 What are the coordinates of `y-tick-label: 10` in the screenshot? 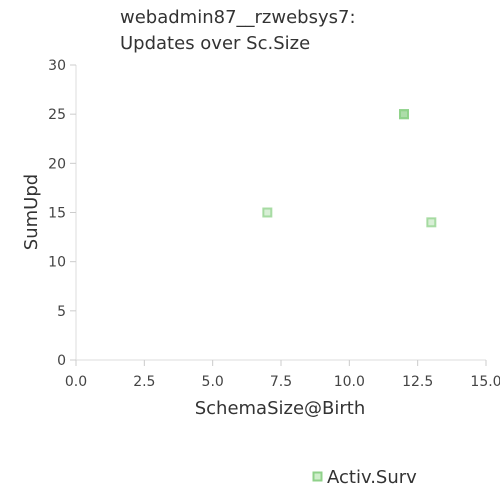 It's located at (57, 263).